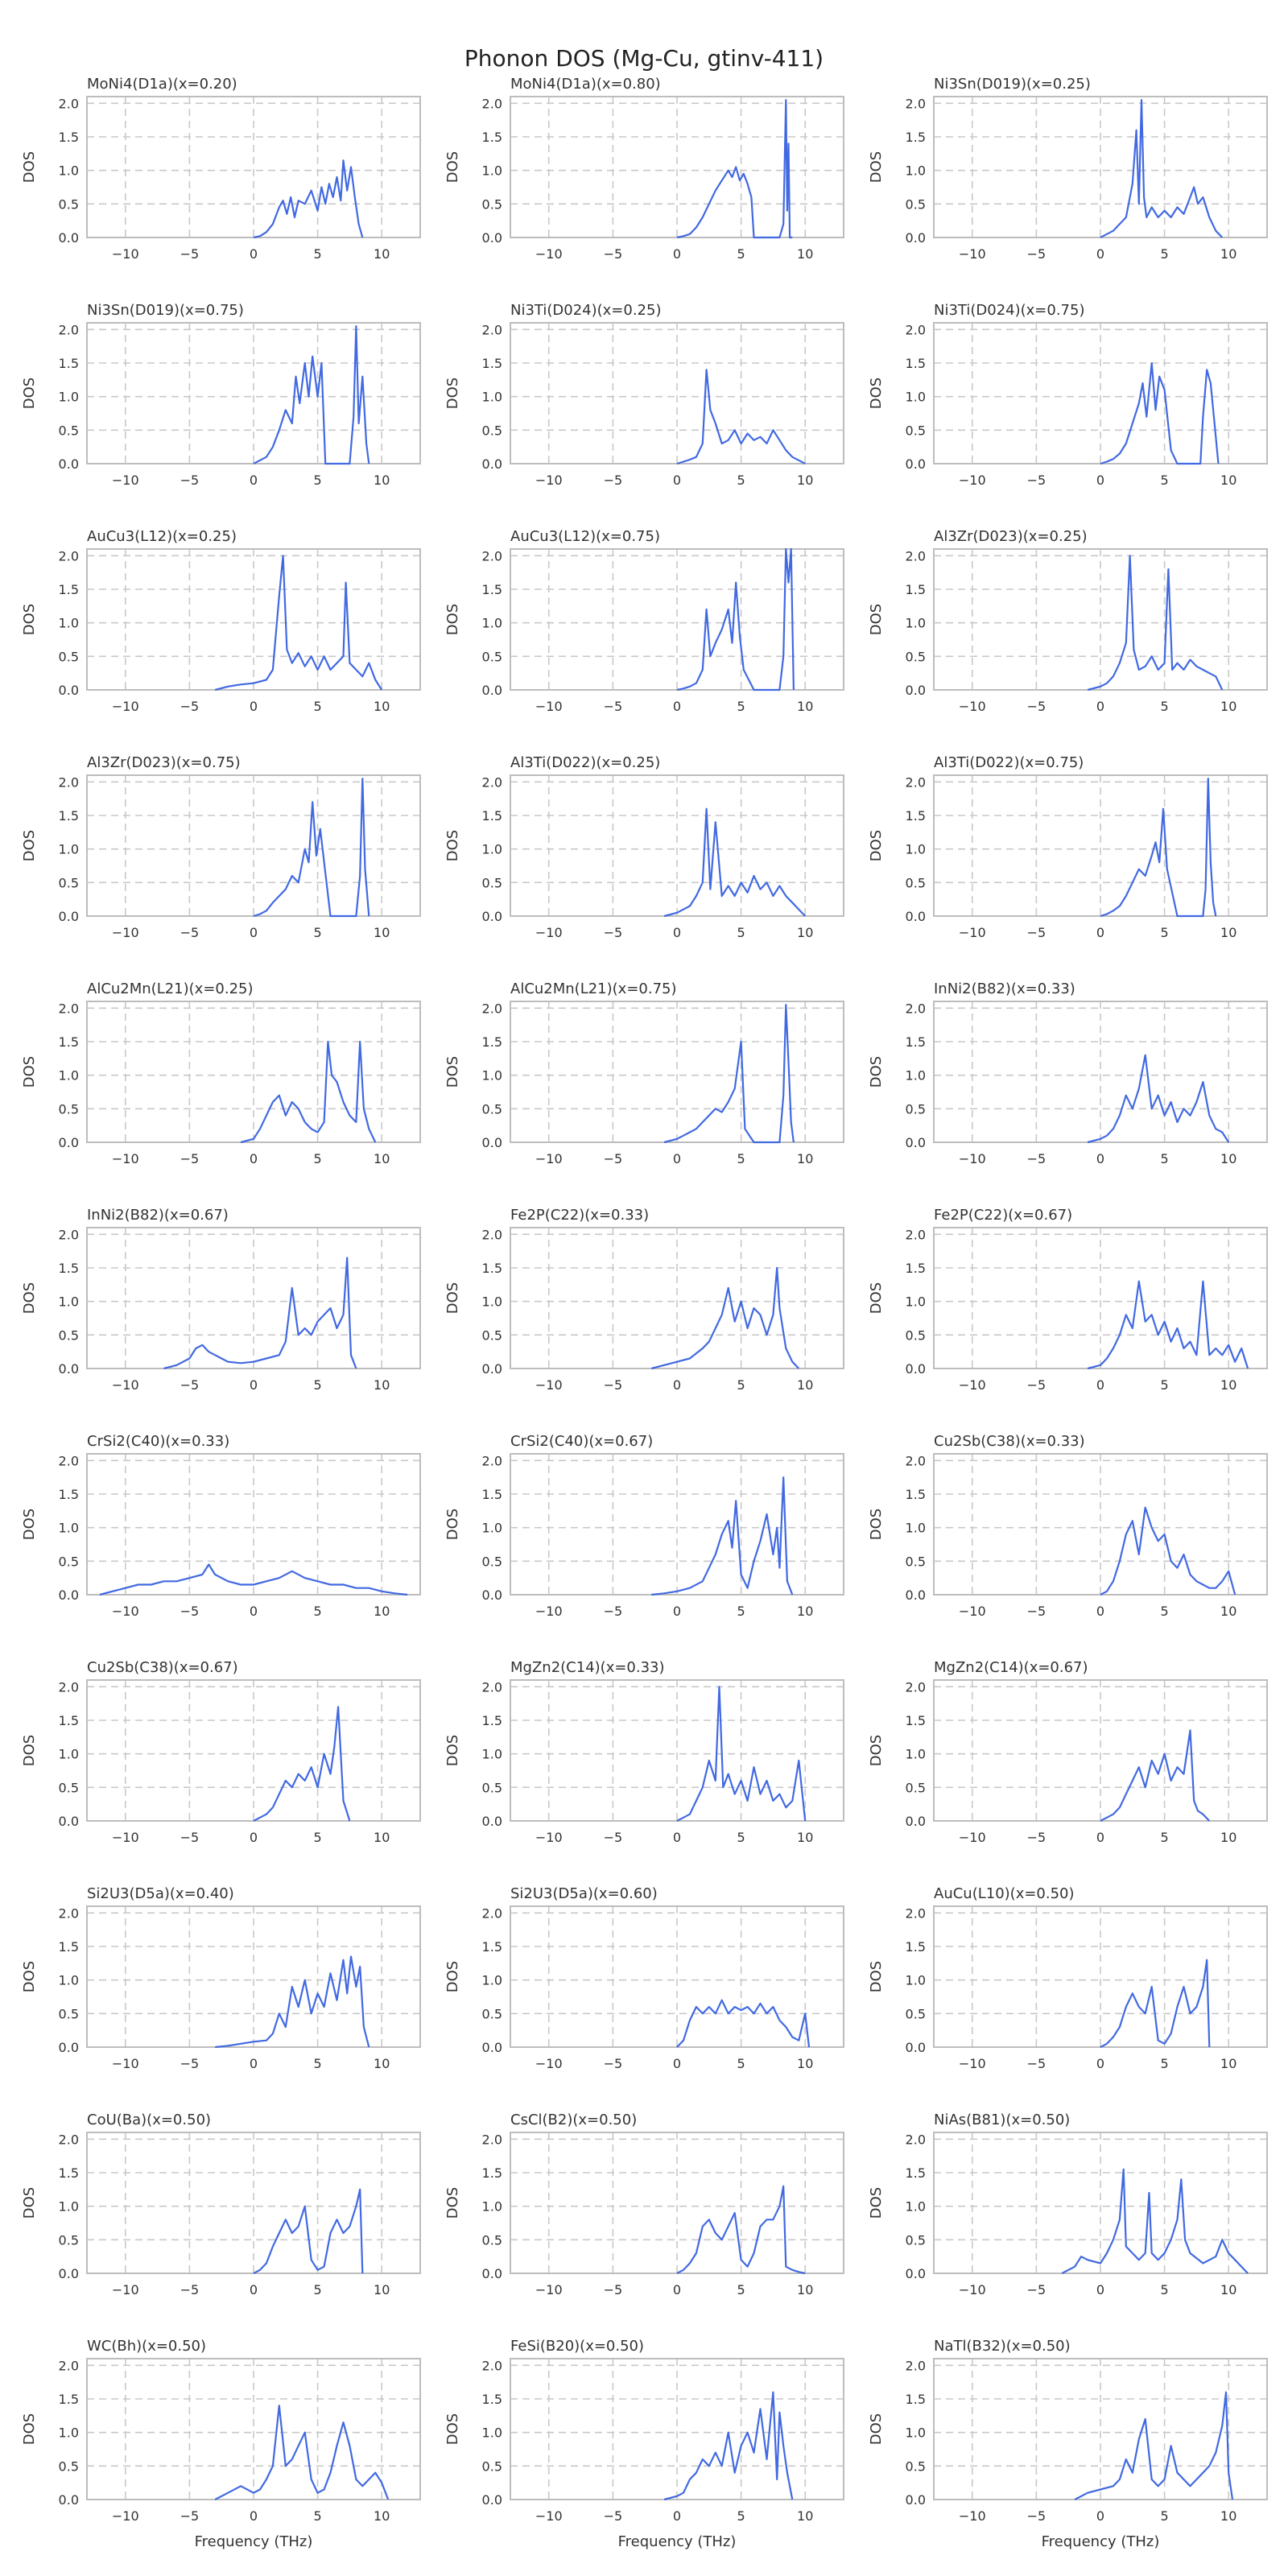  Describe the element at coordinates (162, 84) in the screenshot. I see `subplot-title: MoNi4(D1a)(x=0.20)` at that location.